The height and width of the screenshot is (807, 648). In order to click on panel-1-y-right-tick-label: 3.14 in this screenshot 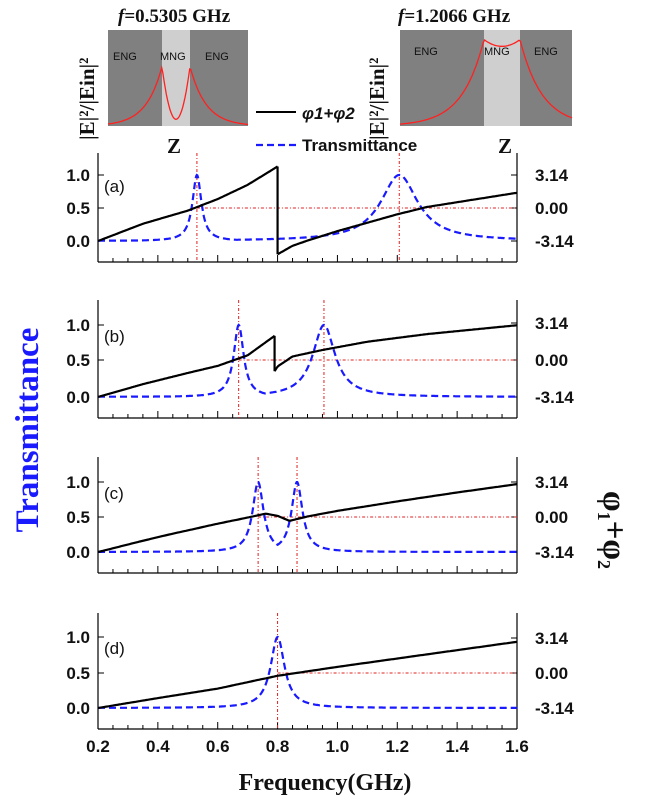, I will do `click(552, 175)`.